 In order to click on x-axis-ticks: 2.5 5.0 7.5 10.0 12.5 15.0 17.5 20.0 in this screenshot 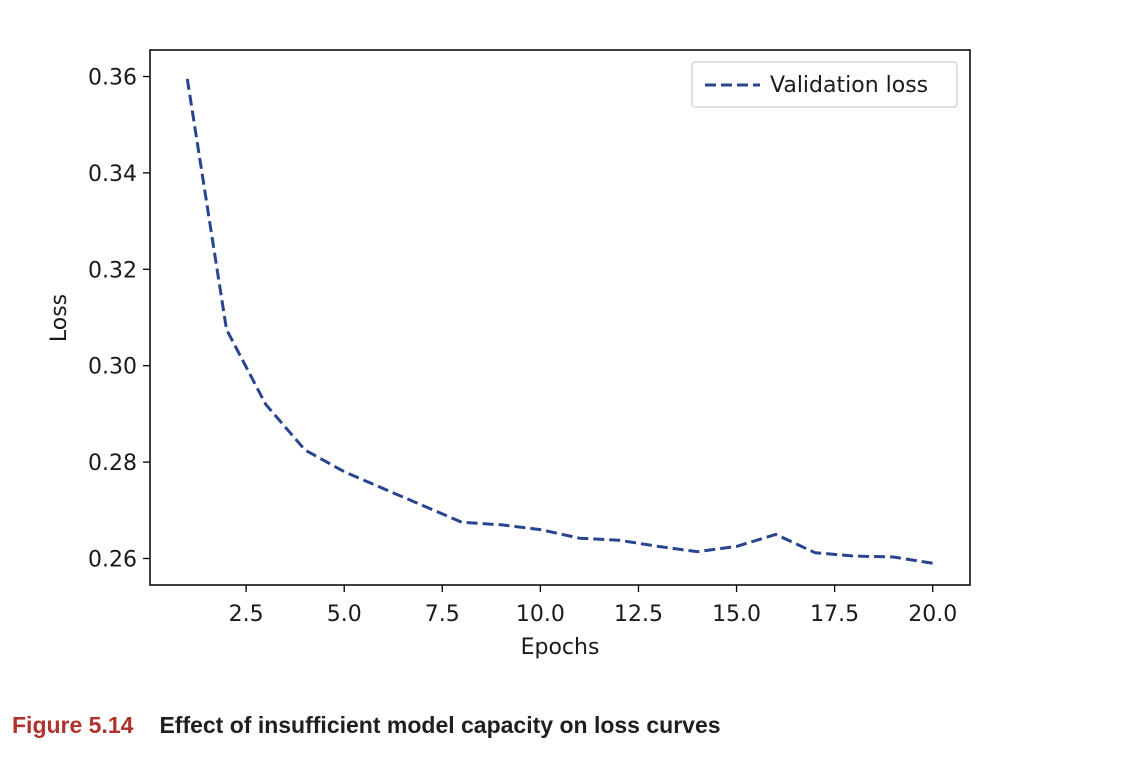, I will do `click(593, 606)`.